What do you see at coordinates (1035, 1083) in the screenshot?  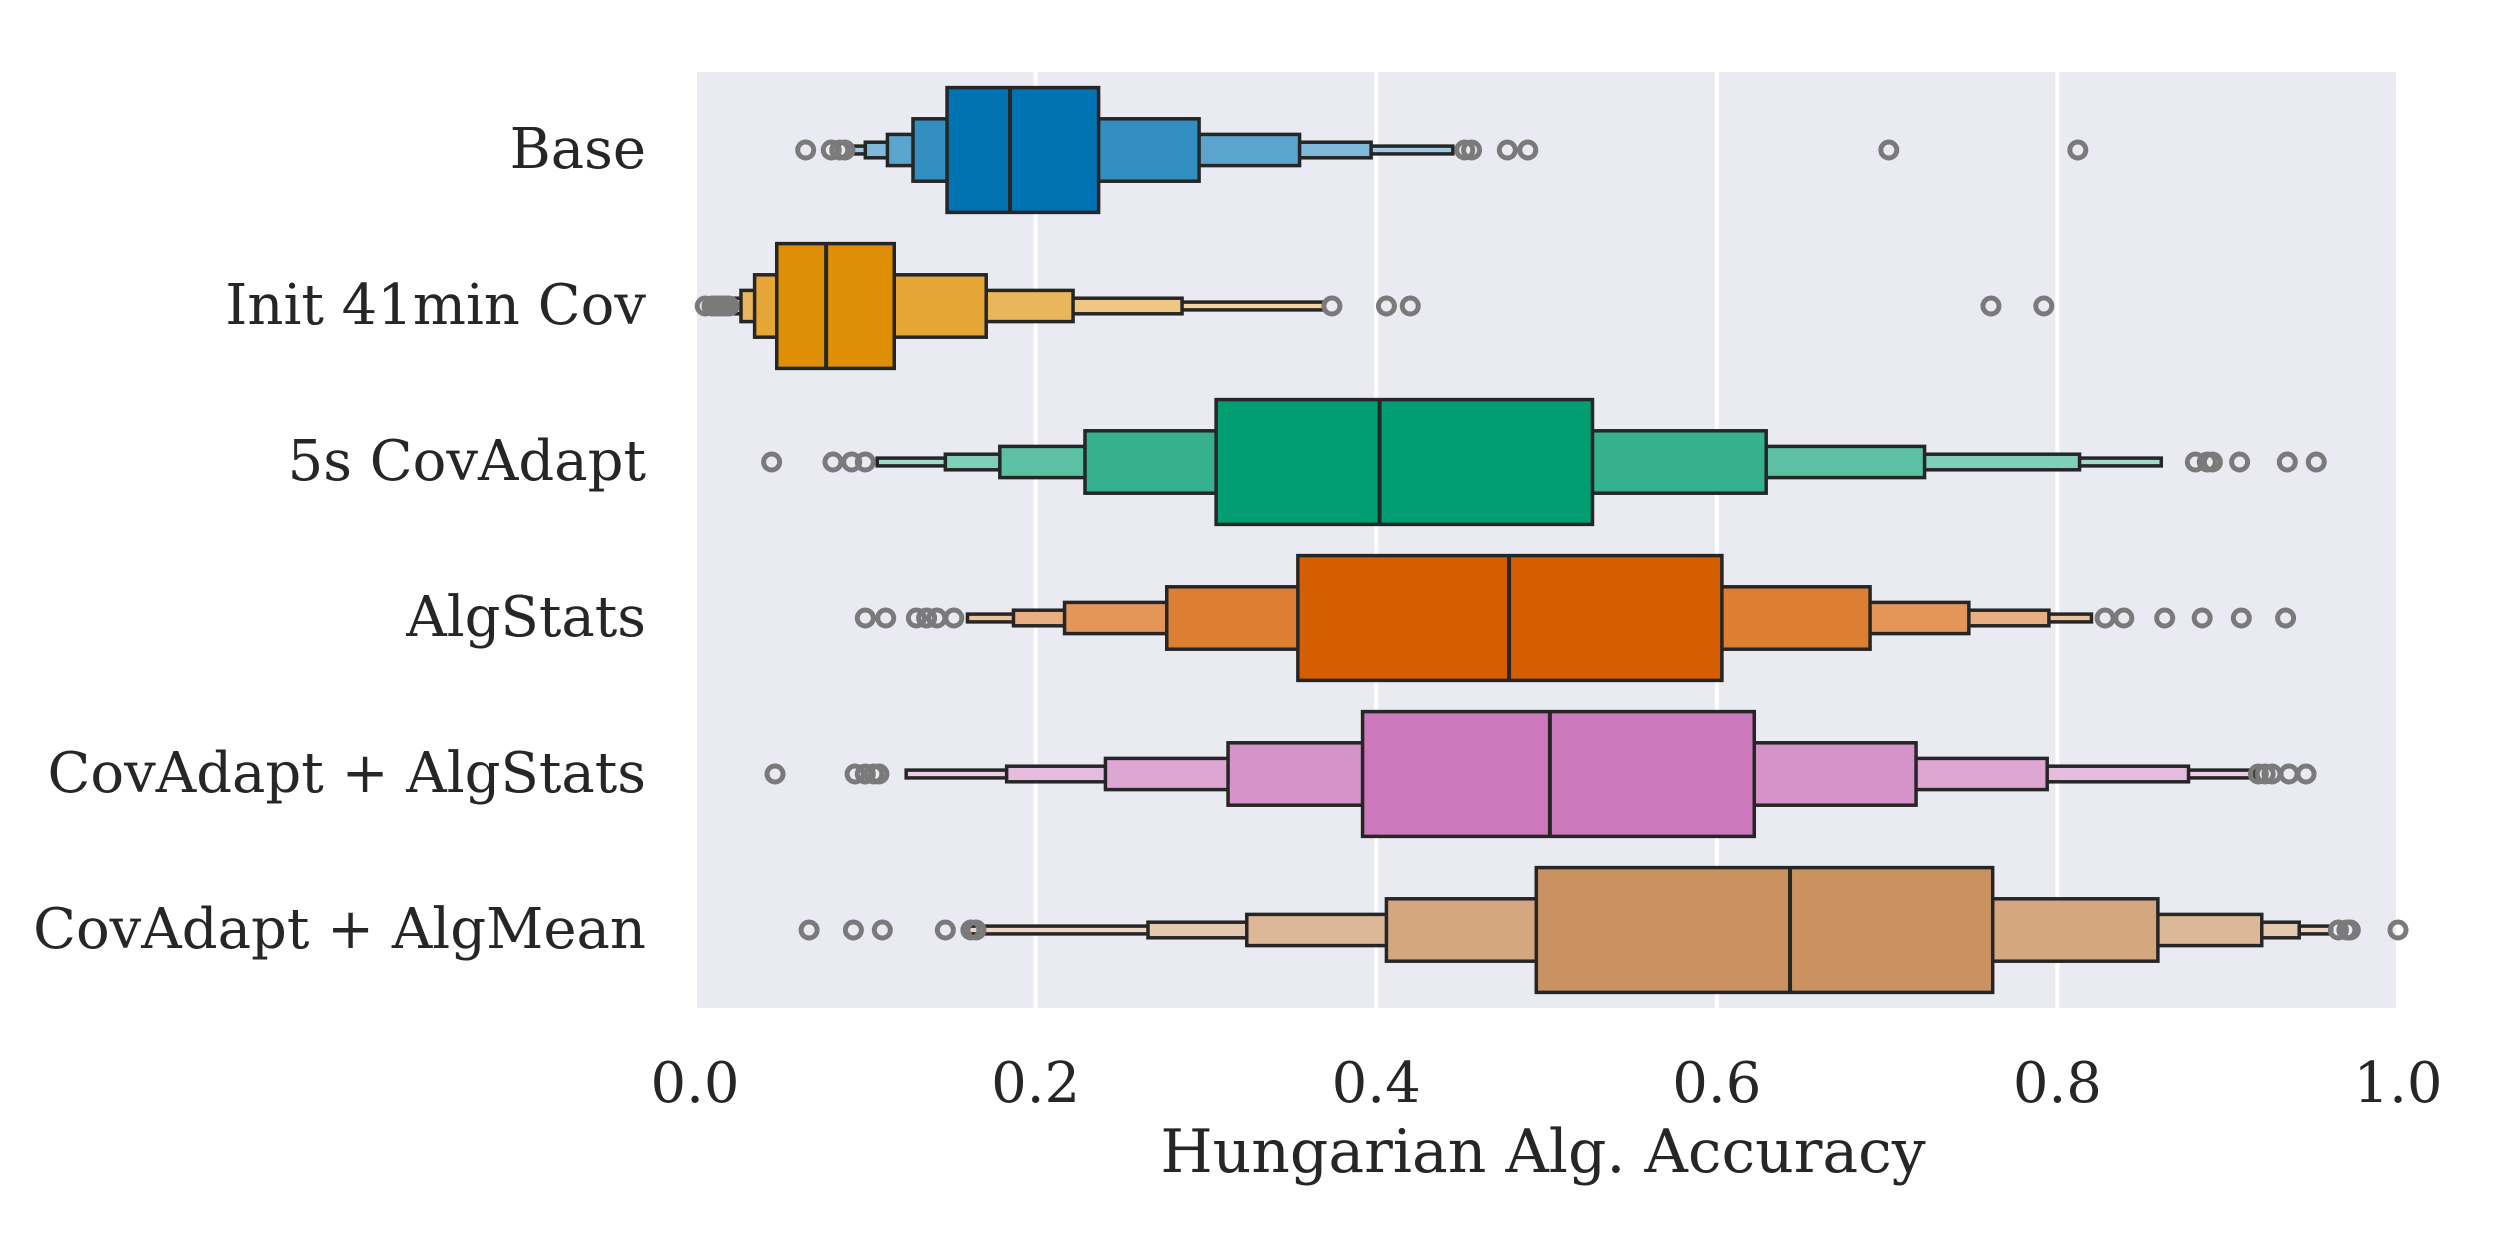 I see `x-tick-label: 0.2` at bounding box center [1035, 1083].